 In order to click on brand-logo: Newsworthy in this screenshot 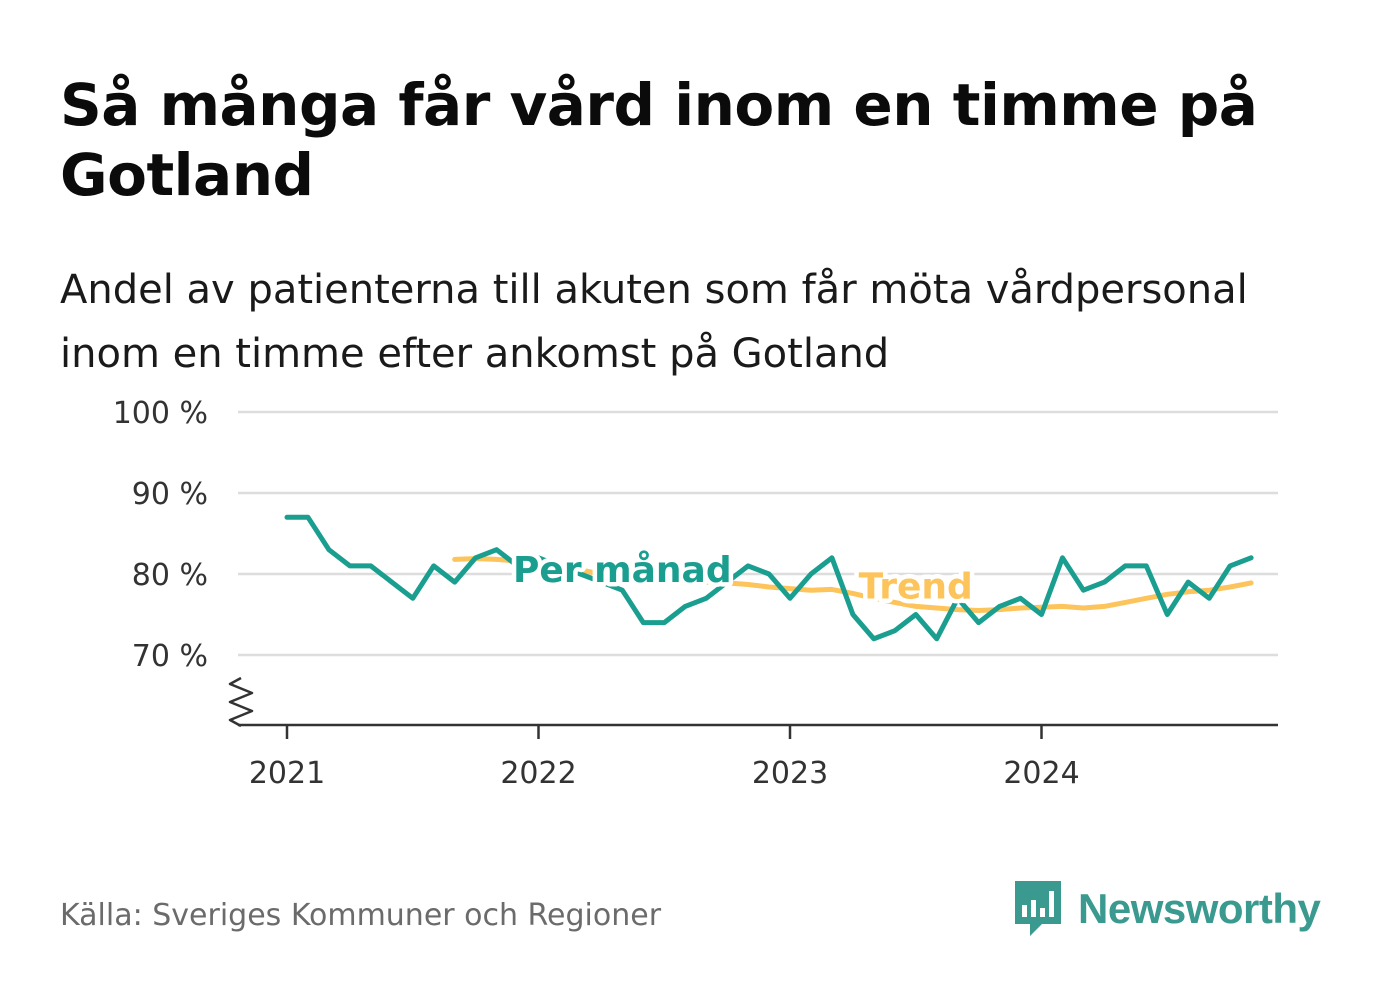, I will do `click(1166, 909)`.